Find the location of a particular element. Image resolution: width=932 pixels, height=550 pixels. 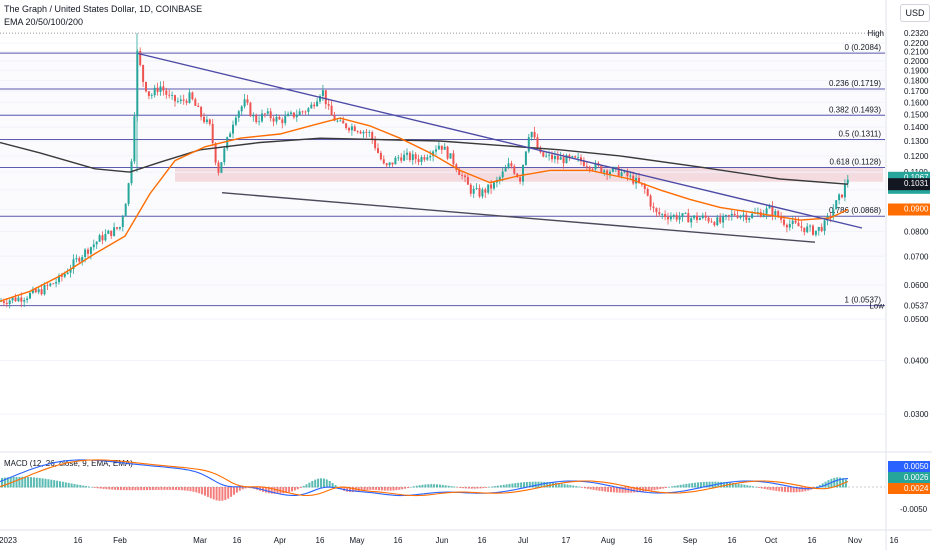

fib-label: 0.786 (0.0868) is located at coordinates (855, 210).